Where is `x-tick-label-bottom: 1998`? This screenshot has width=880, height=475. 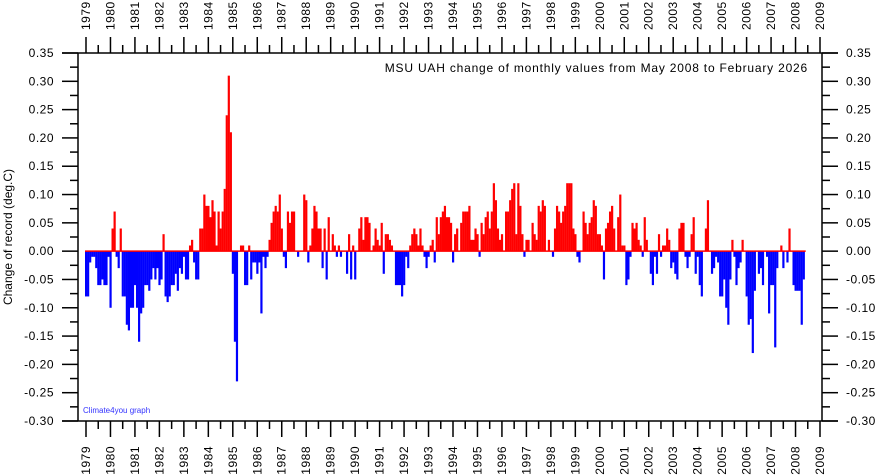 x-tick-label-bottom: 1998 is located at coordinates (551, 460).